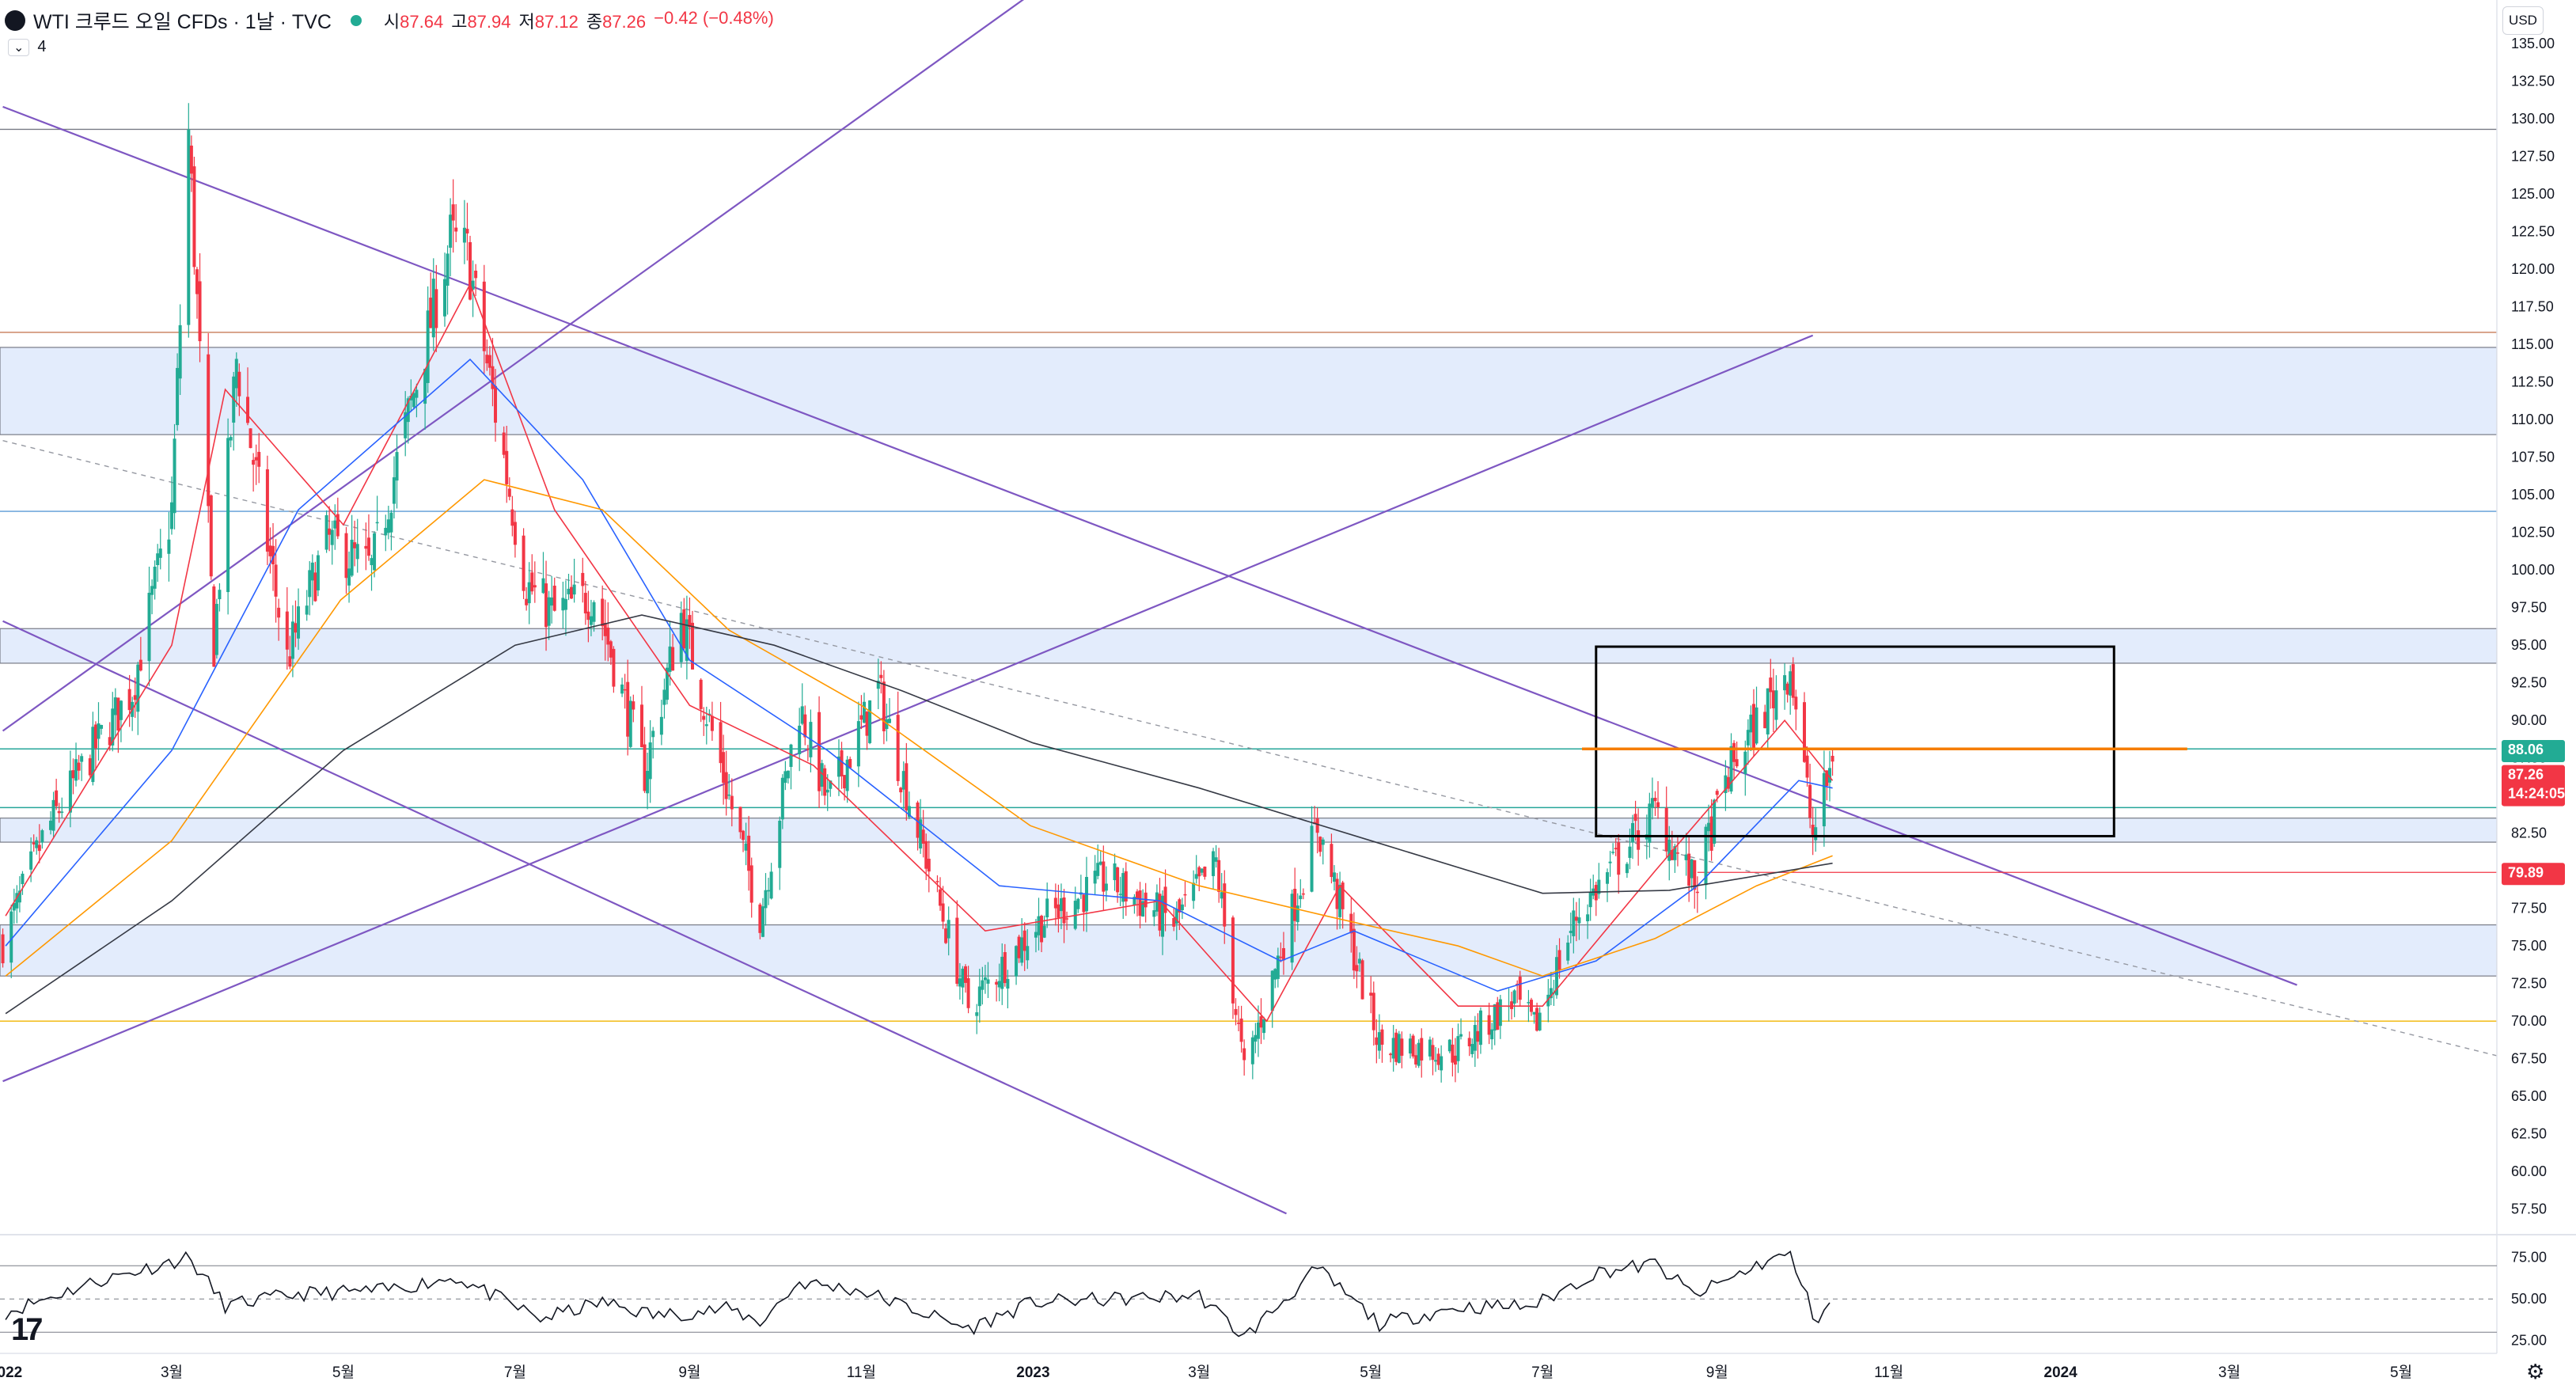 Image resolution: width=2576 pixels, height=1389 pixels. What do you see at coordinates (27, 1329) in the screenshot?
I see `tradingview-logo-icon: 17` at bounding box center [27, 1329].